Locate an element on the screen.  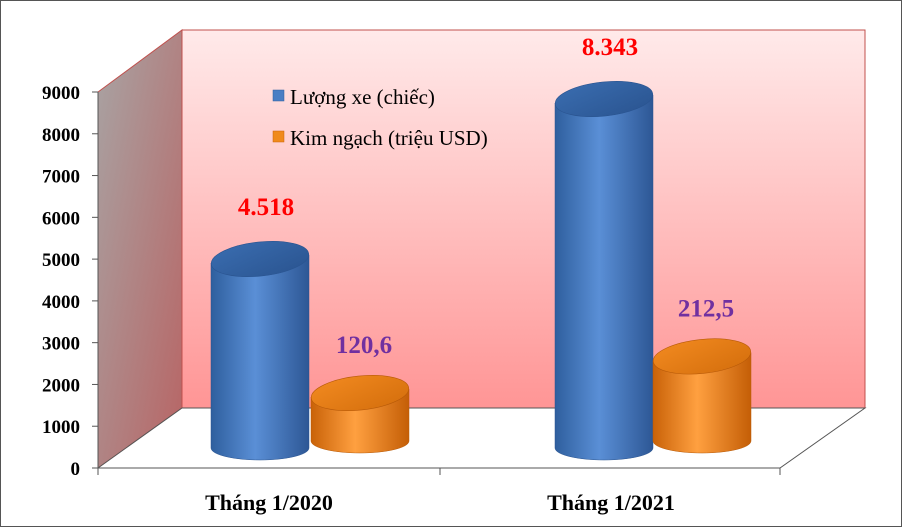
data-label: 4.518 is located at coordinates (266, 207).